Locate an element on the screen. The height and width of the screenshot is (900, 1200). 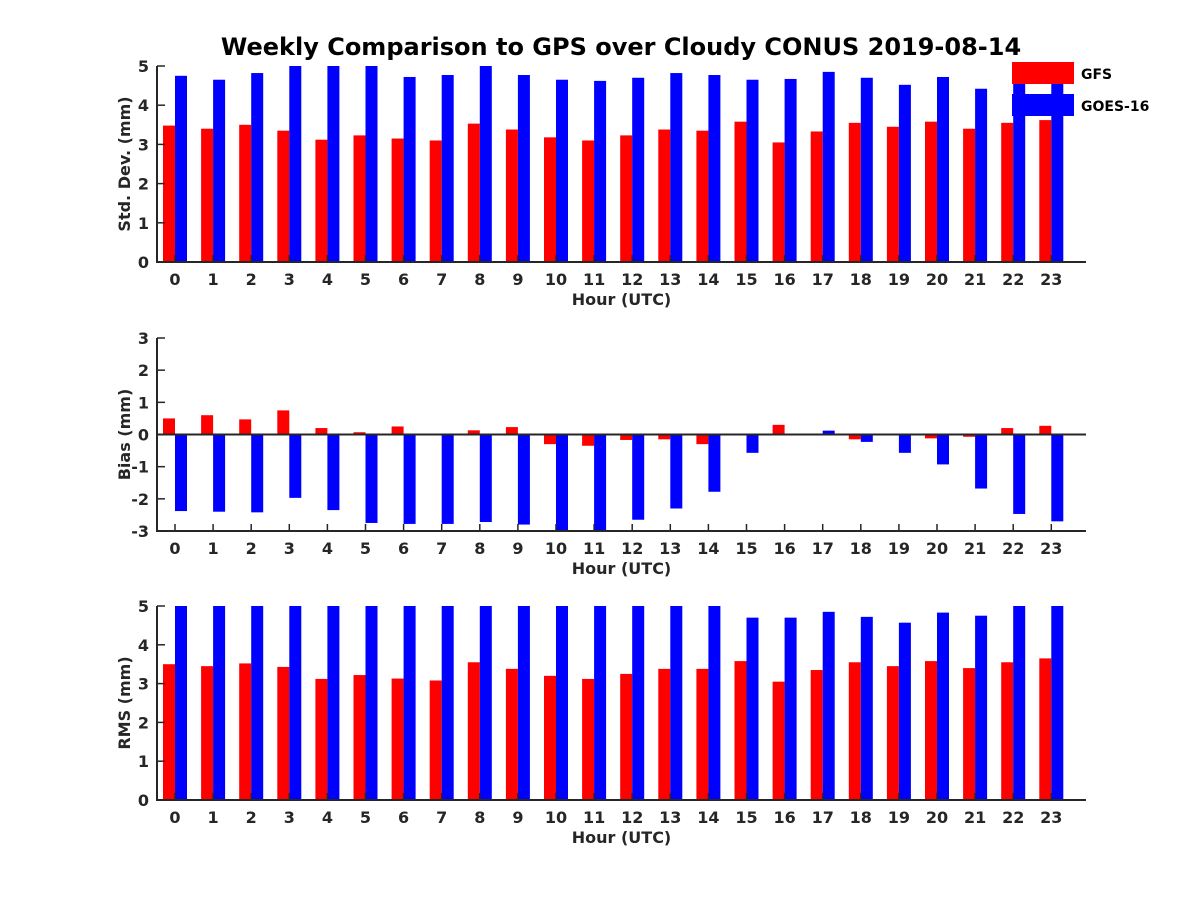
rms-xtick-label: 5 is located at coordinates (365, 817).